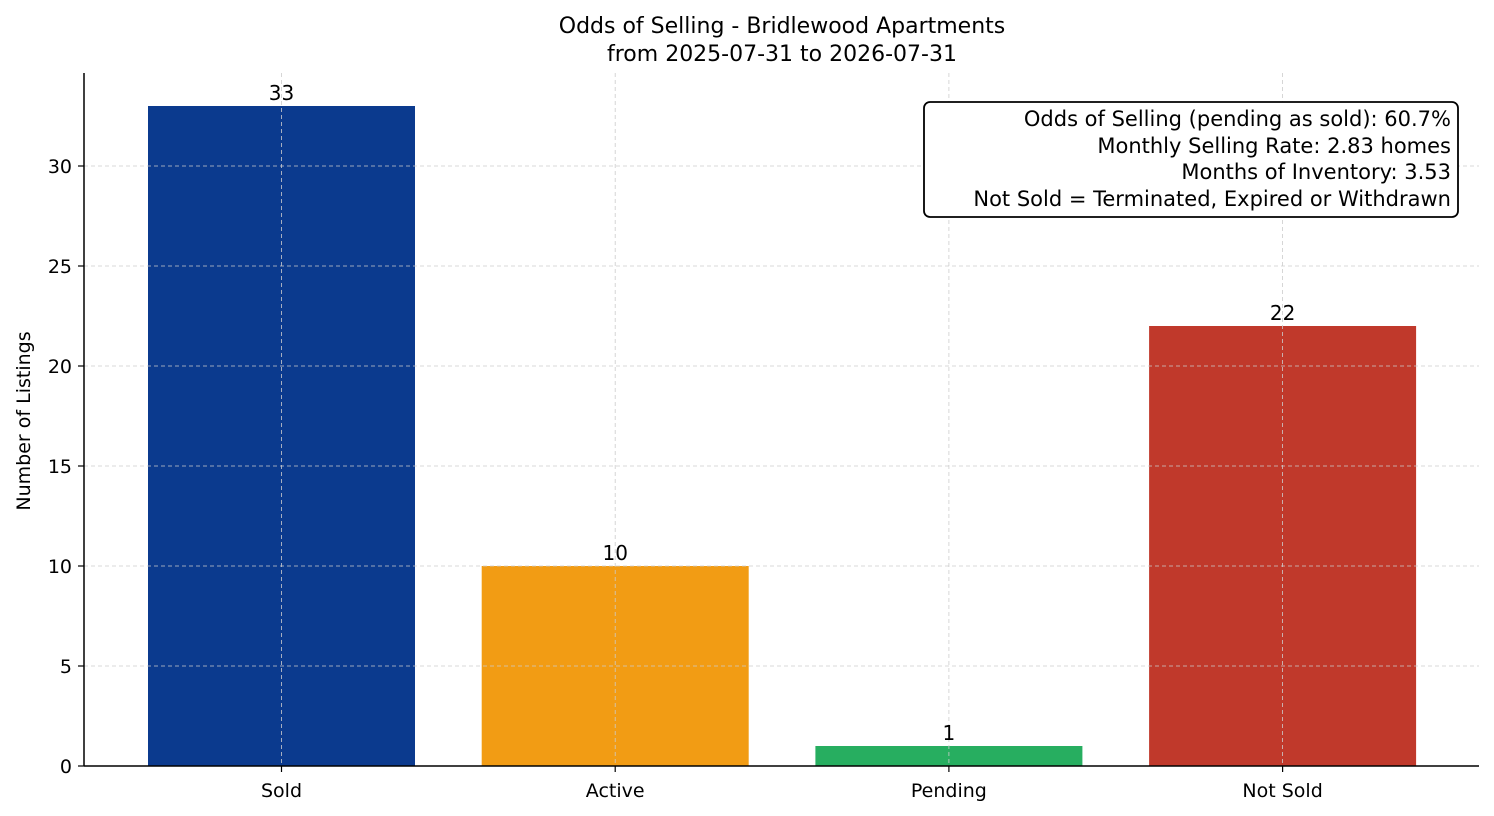  What do you see at coordinates (60, 267) in the screenshot?
I see `y-tick-label: 25` at bounding box center [60, 267].